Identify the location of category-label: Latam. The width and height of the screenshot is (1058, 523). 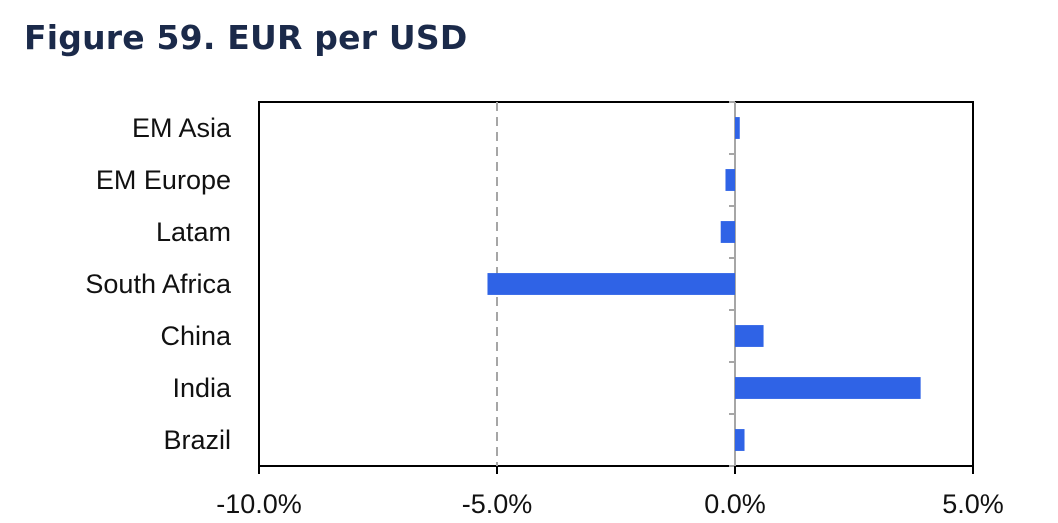
(193, 232).